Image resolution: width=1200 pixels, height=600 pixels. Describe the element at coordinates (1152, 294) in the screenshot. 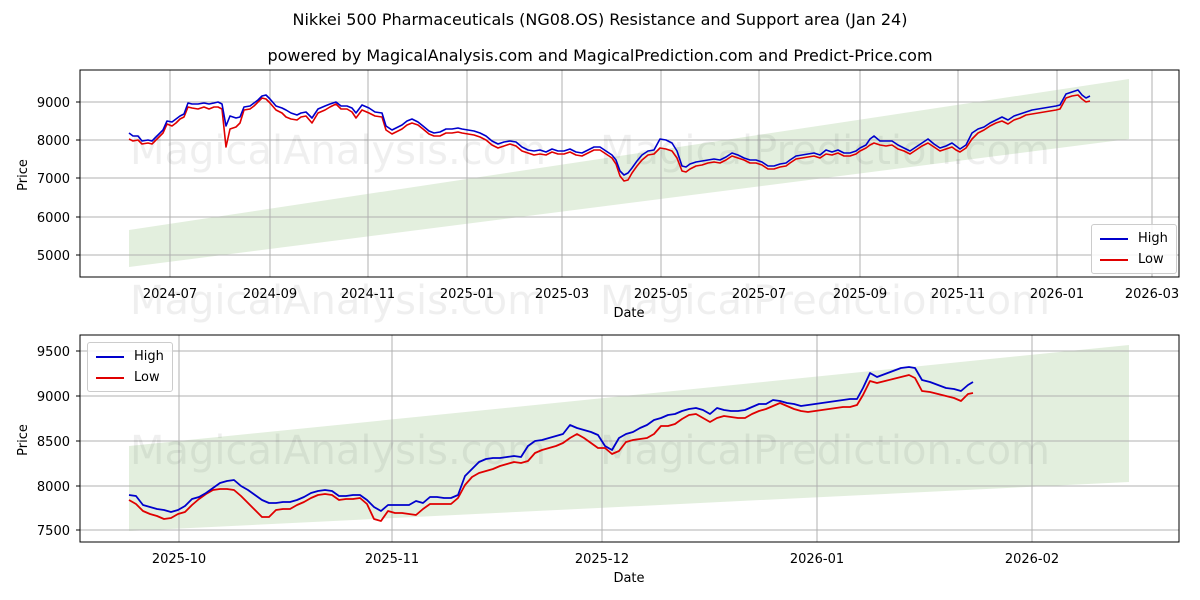

I see `svg-text: 2026-03` at that location.